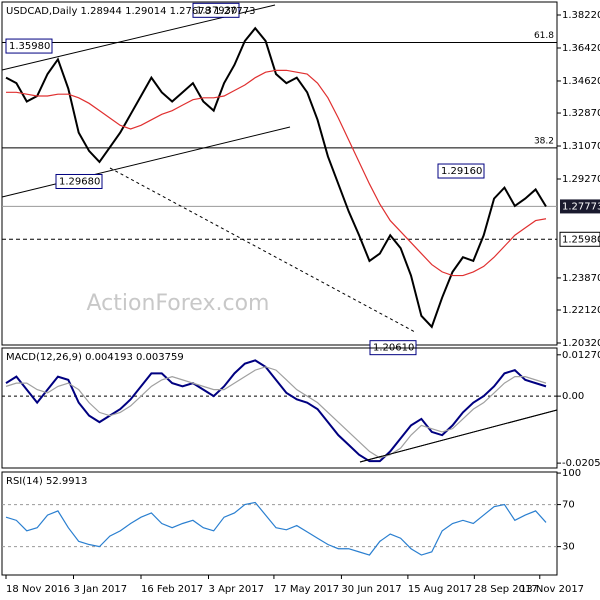 The image size is (600, 600). What do you see at coordinates (552, 589) in the screenshot?
I see `x-tick-label: 13 Nov 2017` at bounding box center [552, 589].